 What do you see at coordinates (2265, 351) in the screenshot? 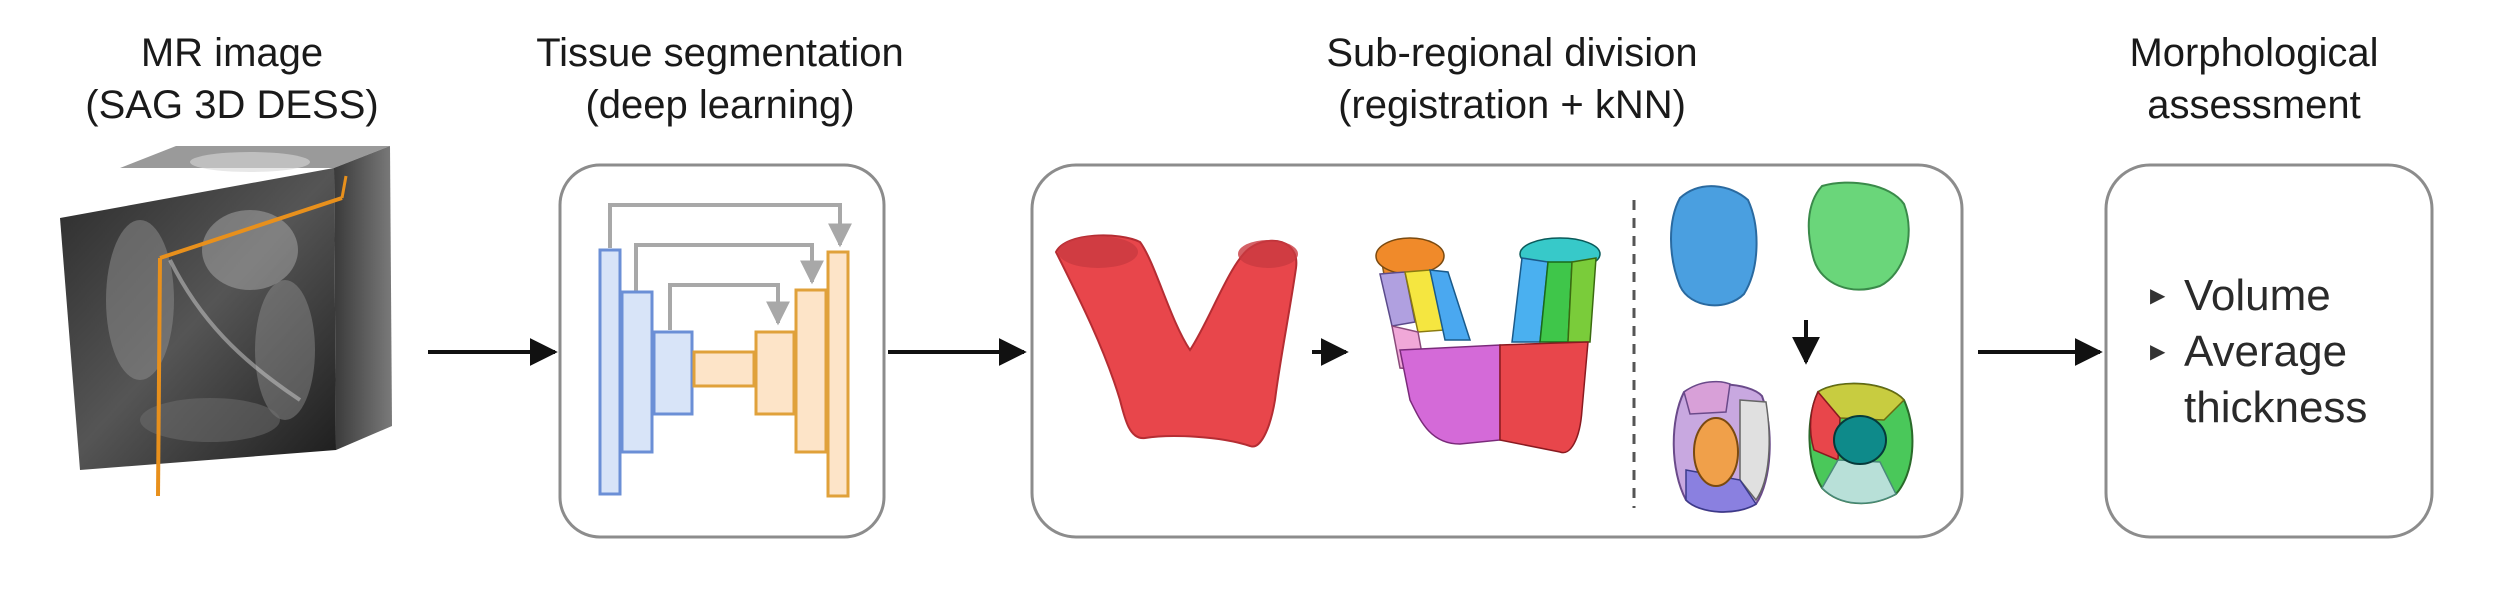
I see `output-item-thickness: Average` at bounding box center [2265, 351].